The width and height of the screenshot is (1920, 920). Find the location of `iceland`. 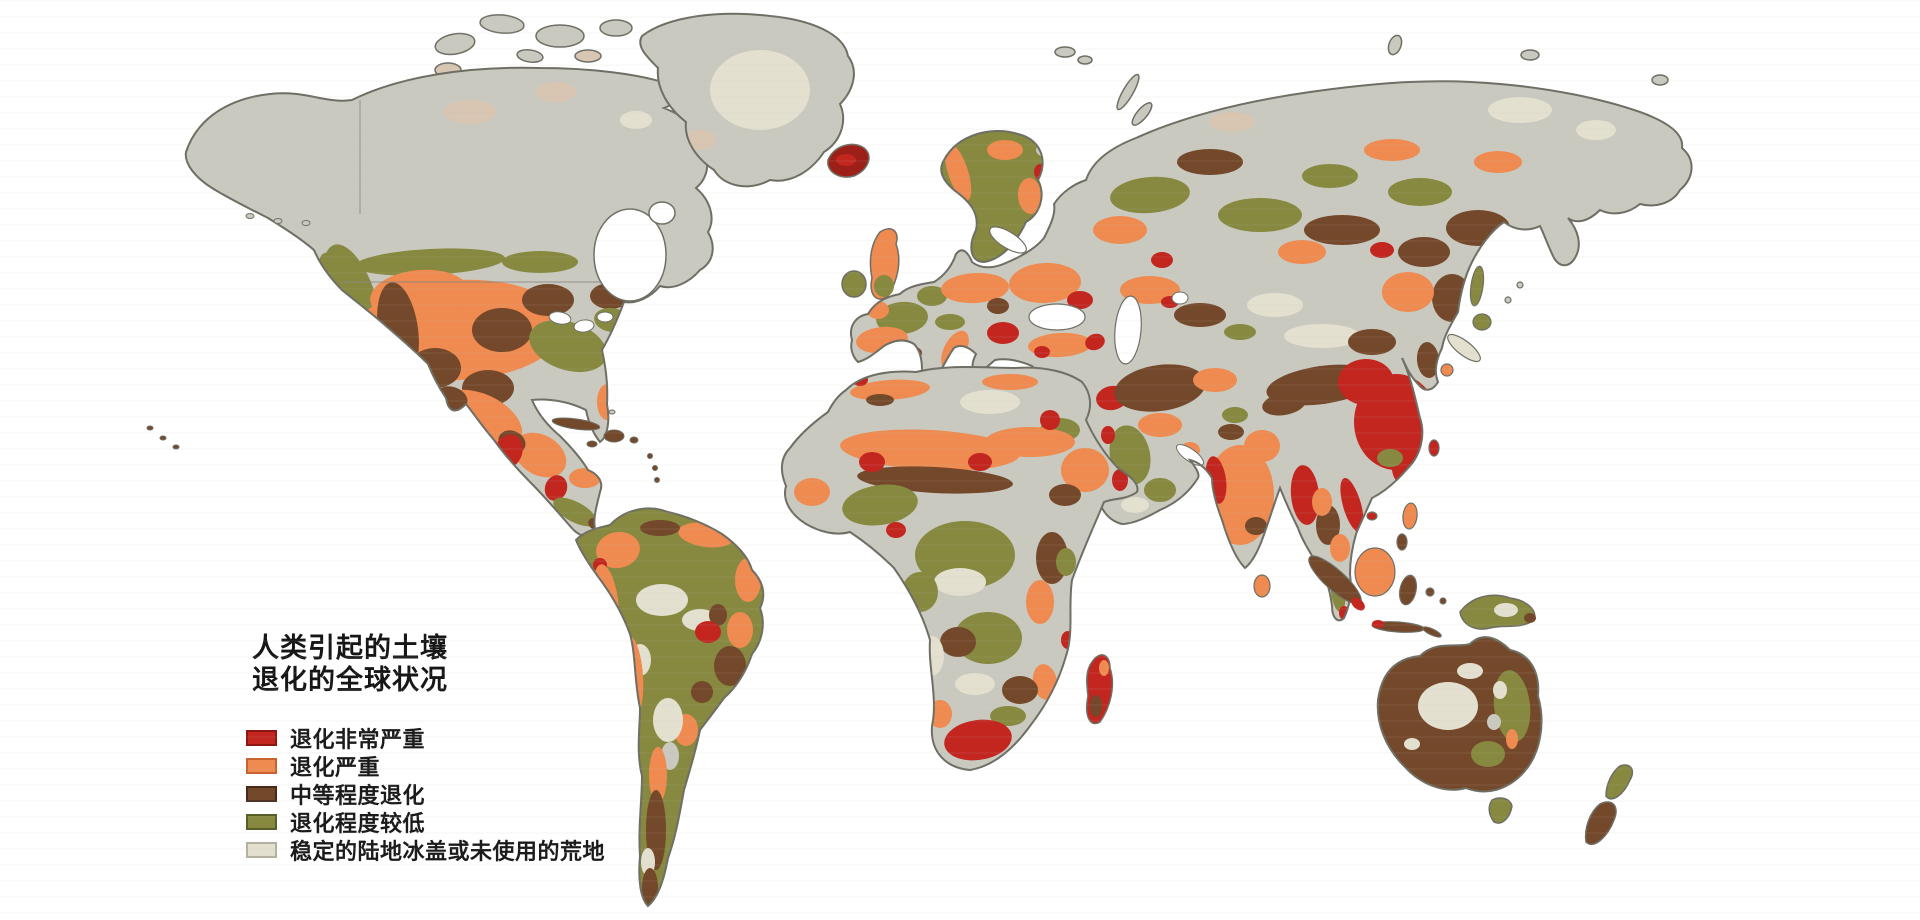

iceland is located at coordinates (848, 160).